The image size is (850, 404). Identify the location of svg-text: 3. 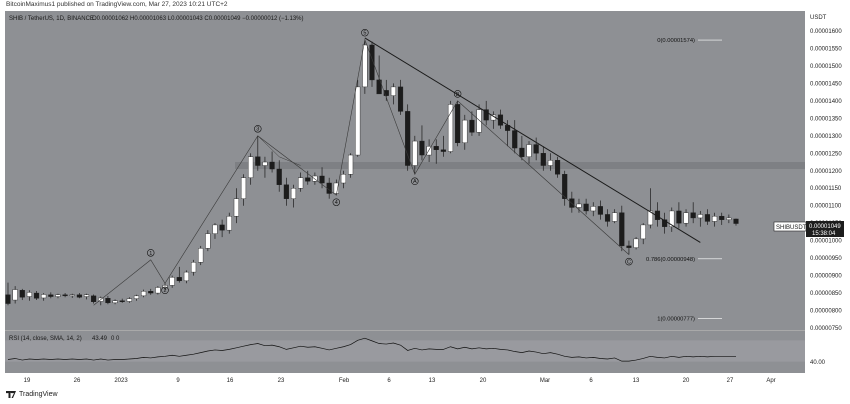
(257, 130).